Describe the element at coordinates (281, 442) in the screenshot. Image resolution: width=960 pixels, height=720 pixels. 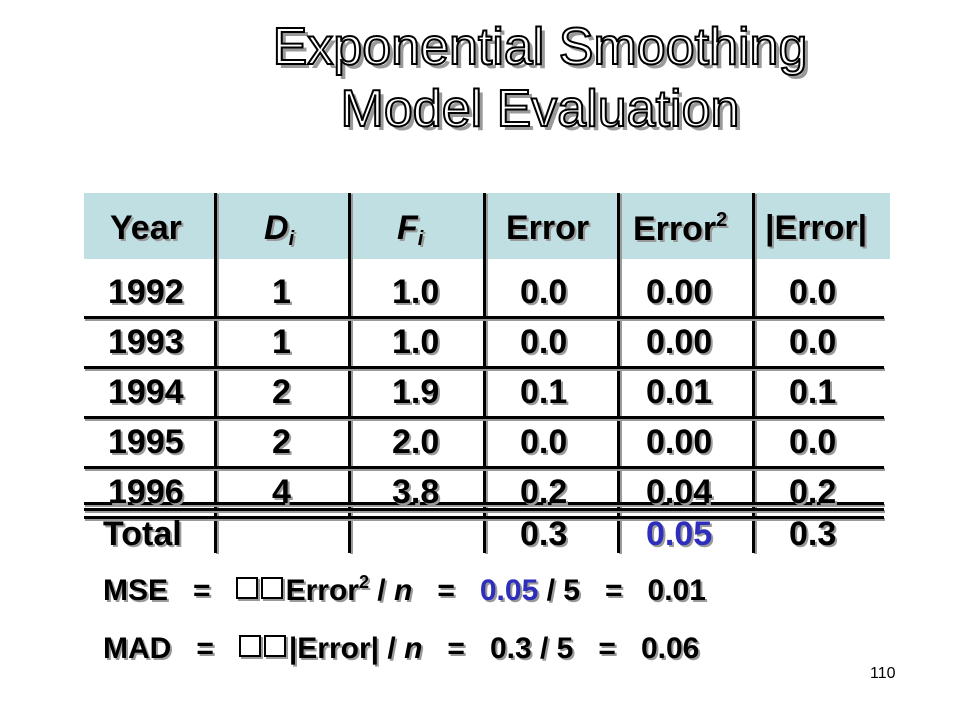
I see `cell-d-1995: 2` at that location.